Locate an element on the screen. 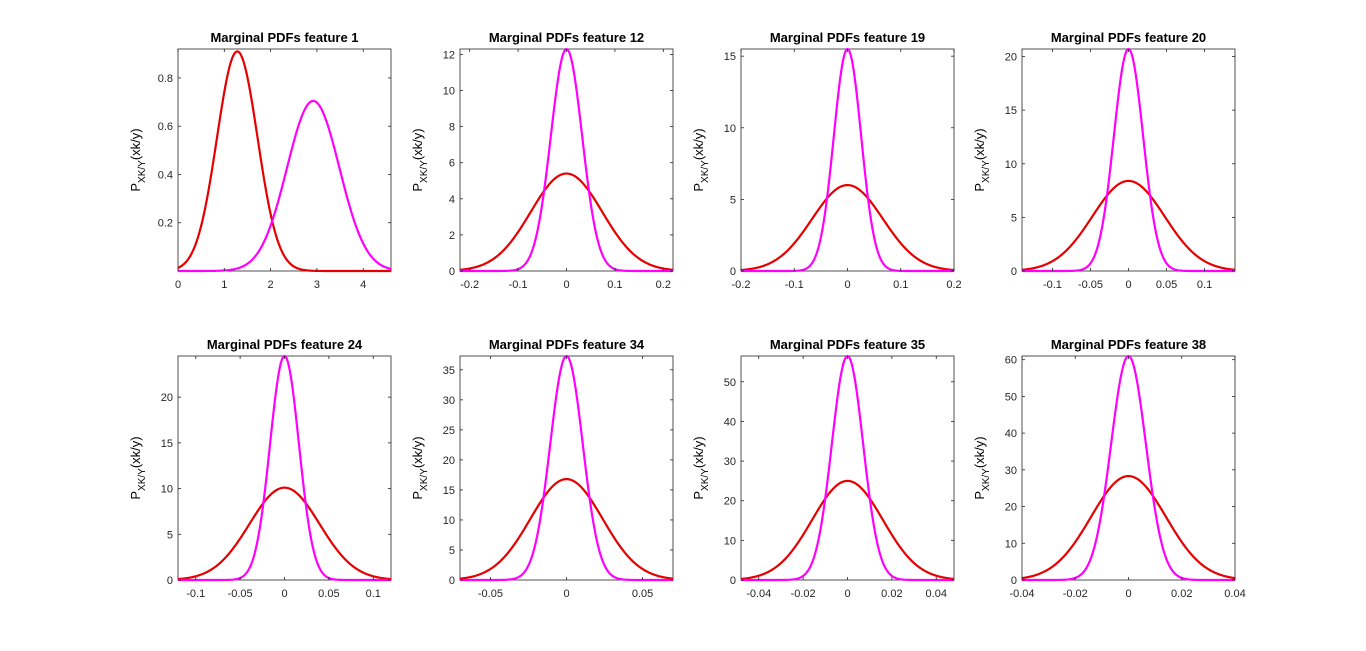  x-tick-label: 2 is located at coordinates (271, 285).